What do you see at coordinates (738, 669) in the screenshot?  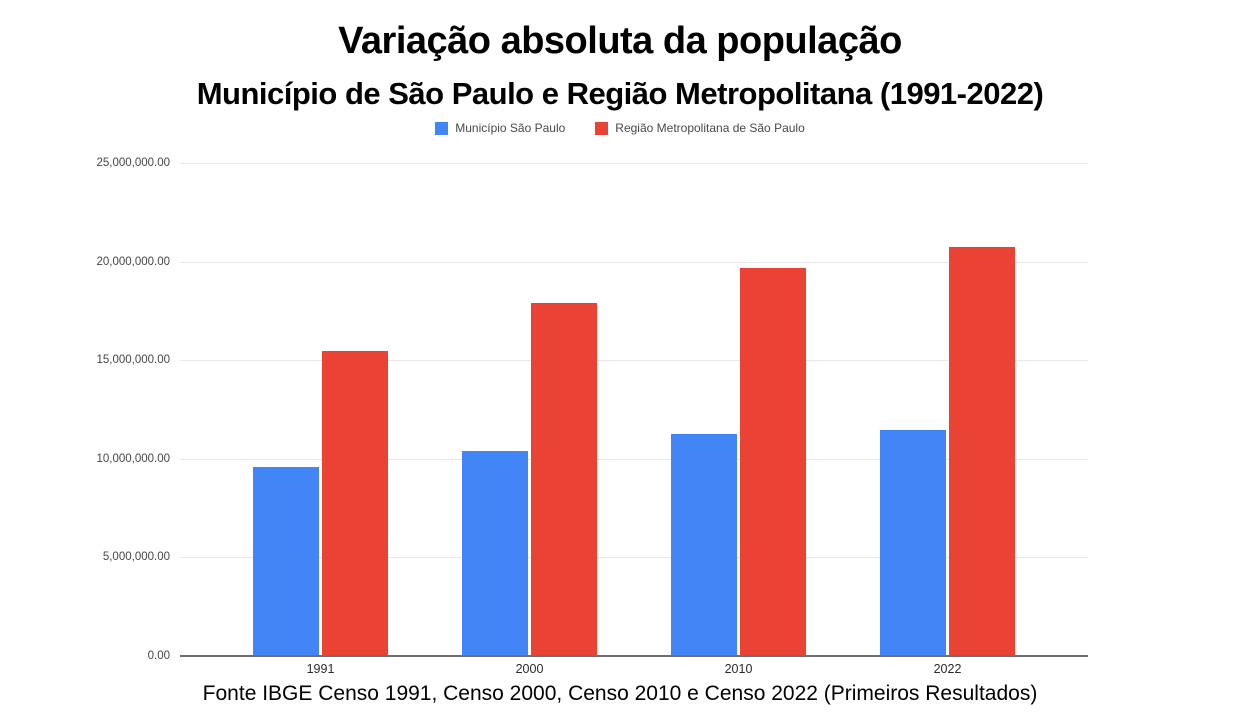 I see `x-tick-label: 2010` at bounding box center [738, 669].